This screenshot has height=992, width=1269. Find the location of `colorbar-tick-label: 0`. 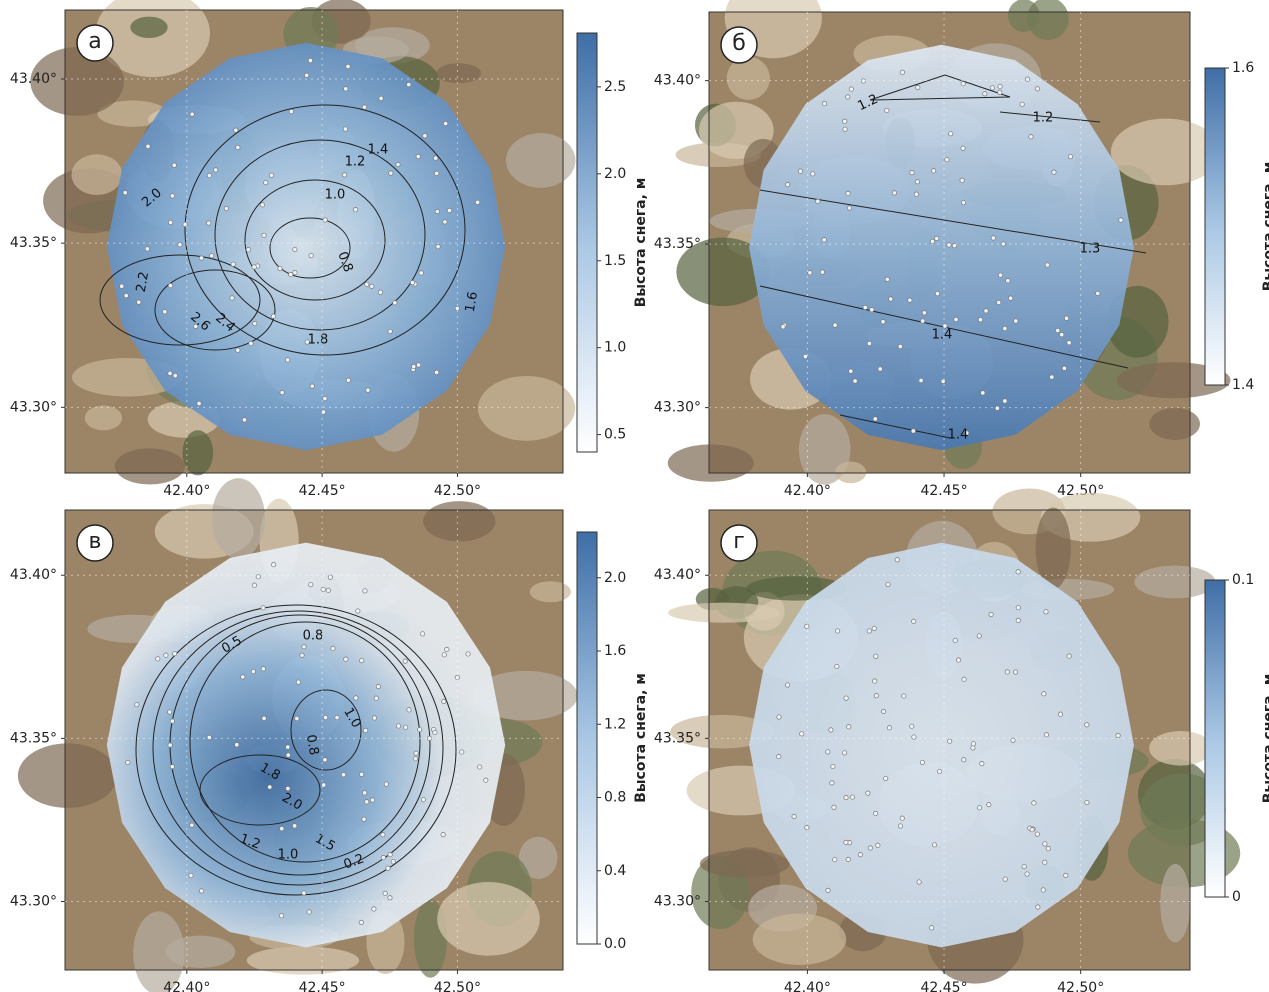

colorbar-tick-label: 0 is located at coordinates (1236, 897).